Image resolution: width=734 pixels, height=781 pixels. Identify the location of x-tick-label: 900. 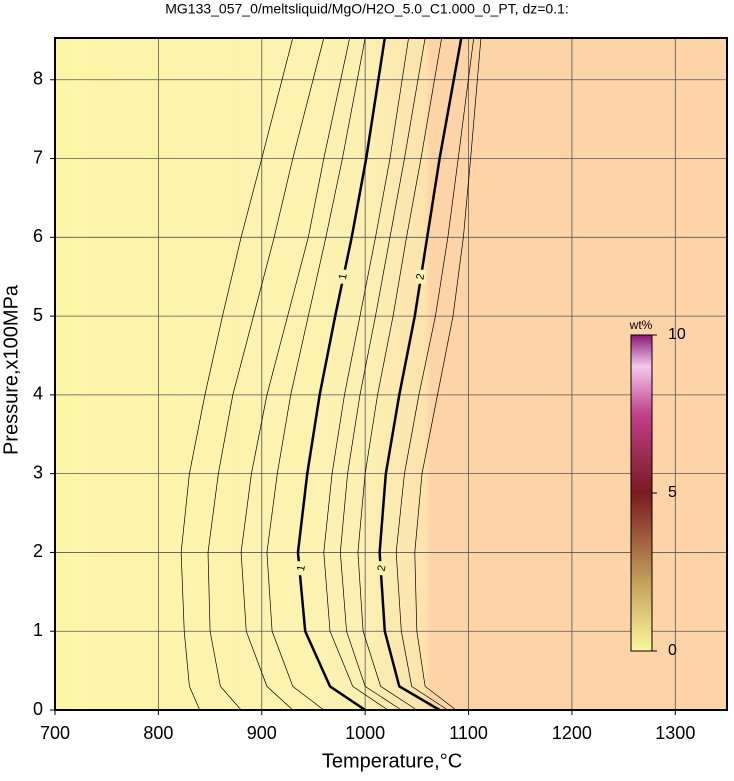
(262, 733).